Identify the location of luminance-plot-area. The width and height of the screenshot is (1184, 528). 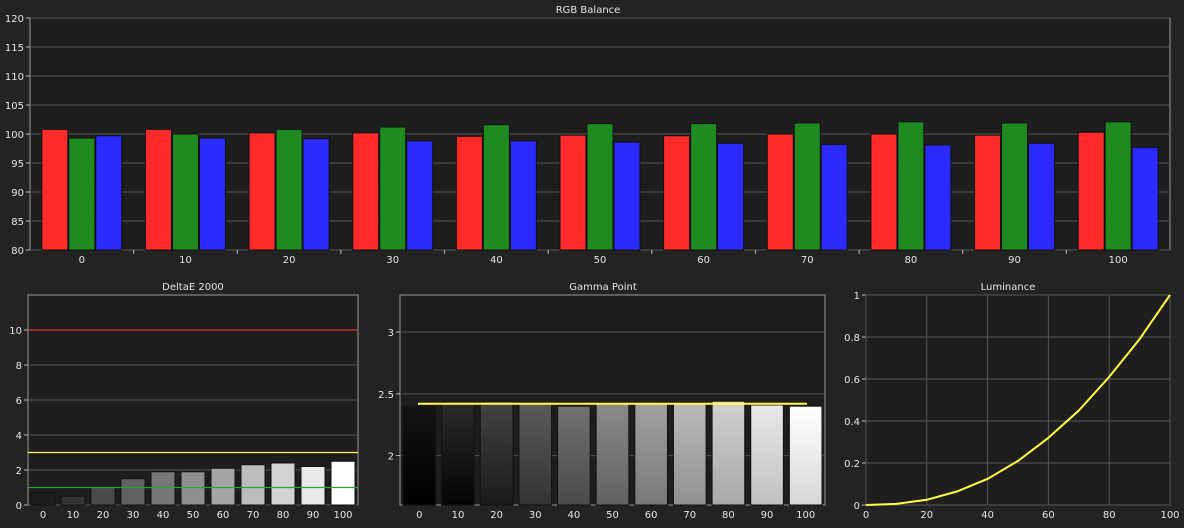
(1018, 400).